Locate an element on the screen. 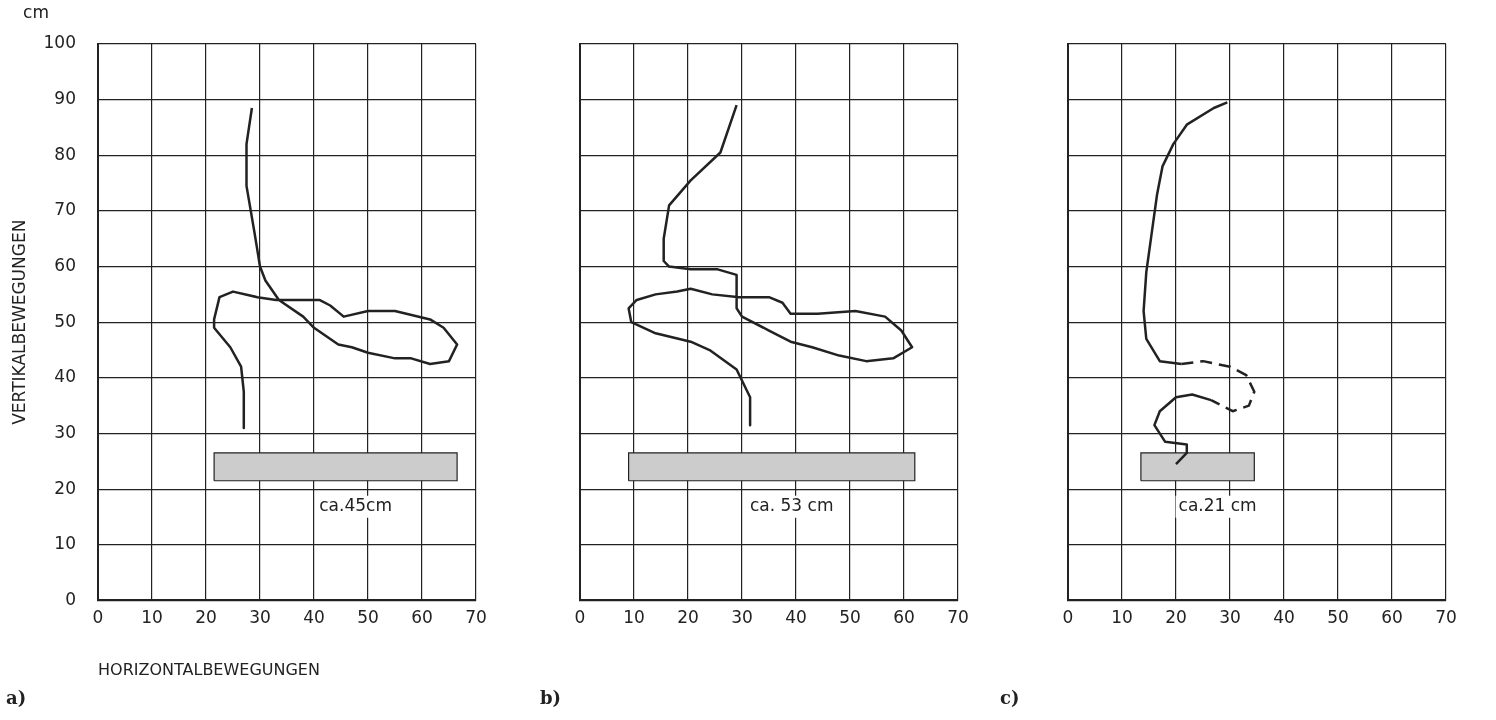  y-tick-label: 50 is located at coordinates (65, 320).